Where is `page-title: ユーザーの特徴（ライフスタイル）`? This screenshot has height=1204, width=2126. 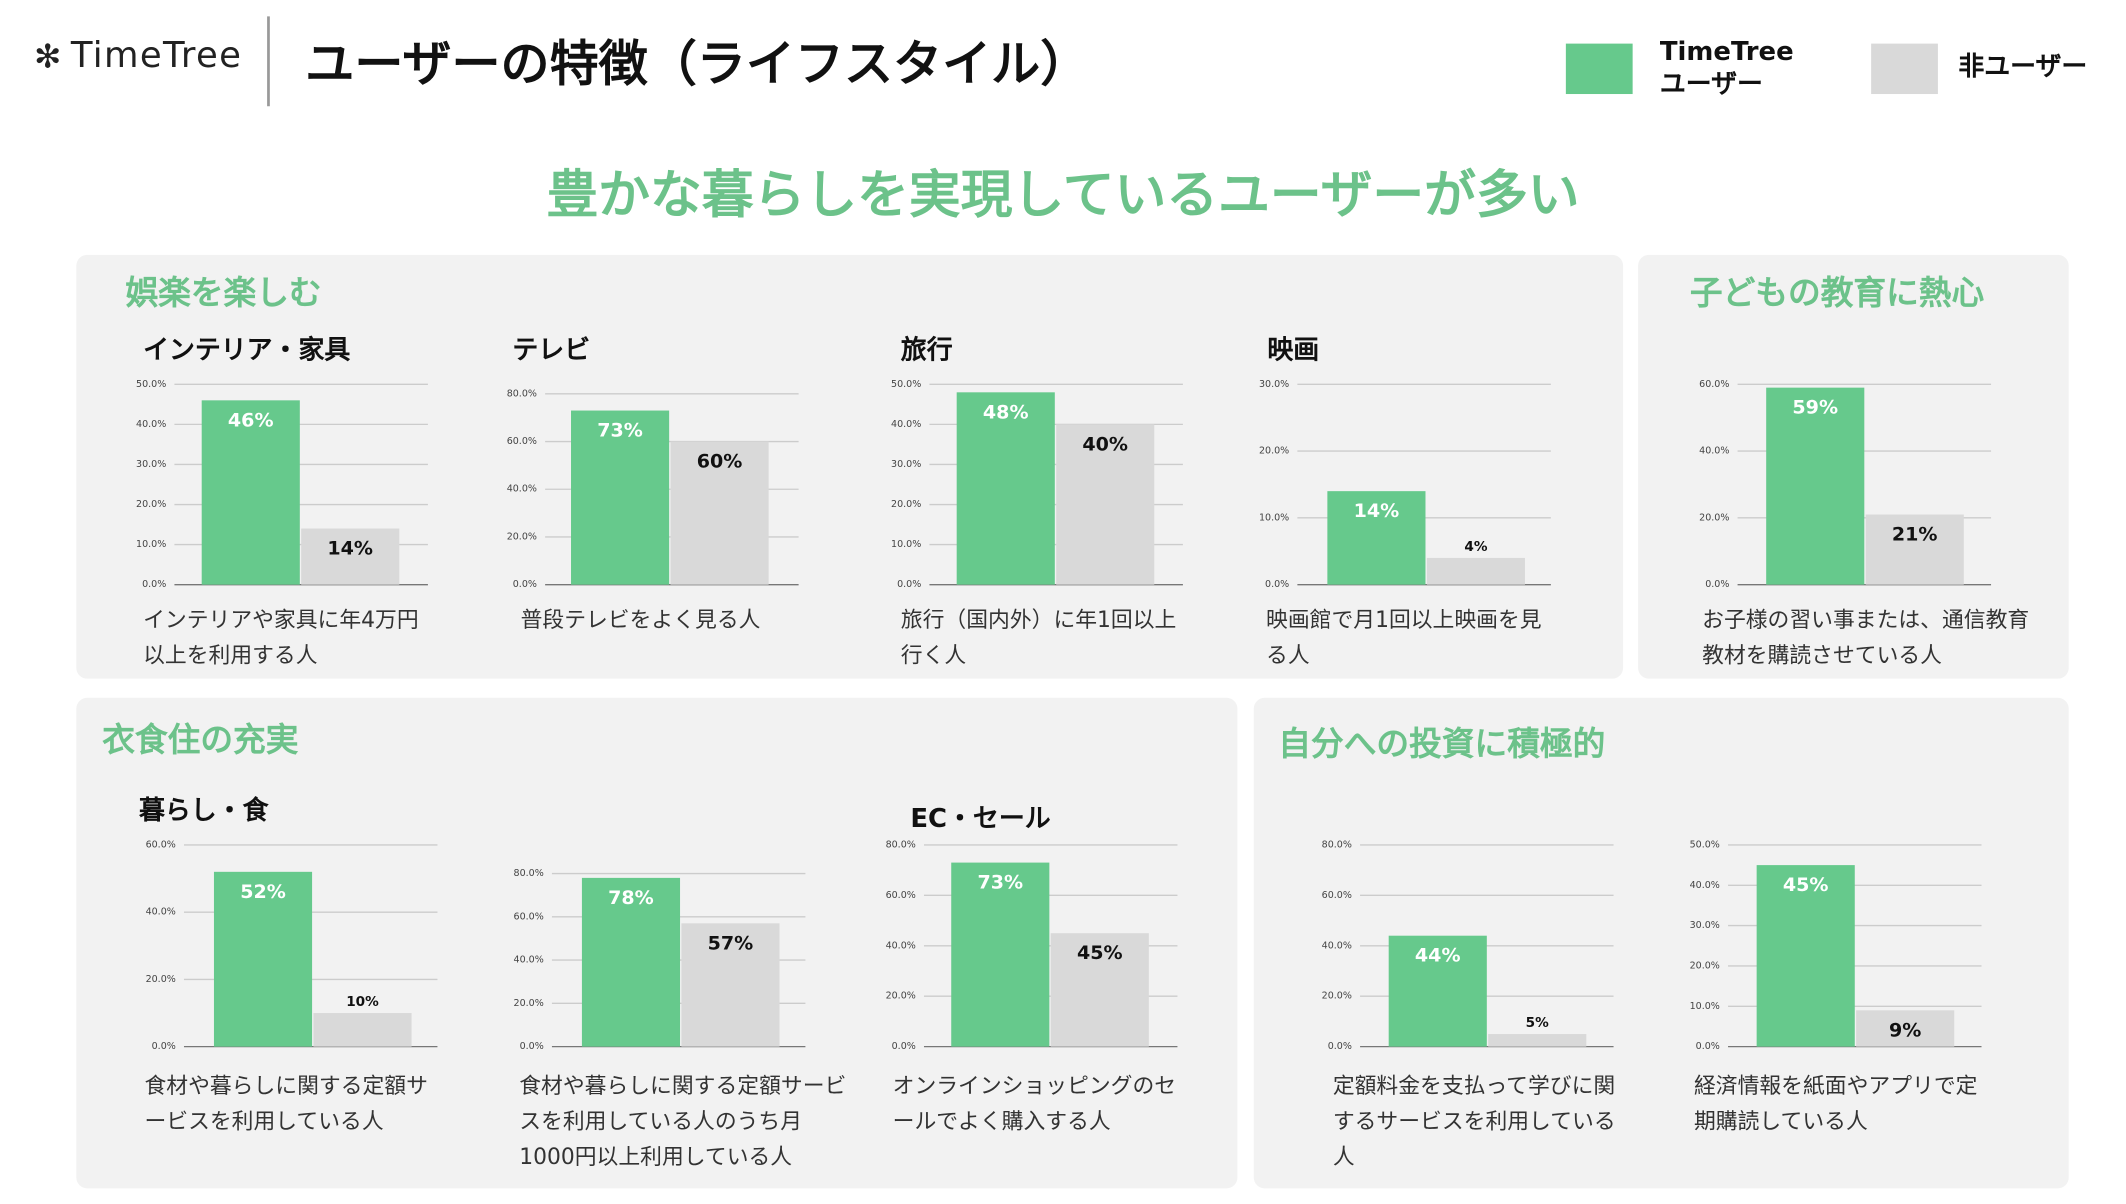 page-title: ユーザーの特徴（ライフスタイル） is located at coordinates (697, 64).